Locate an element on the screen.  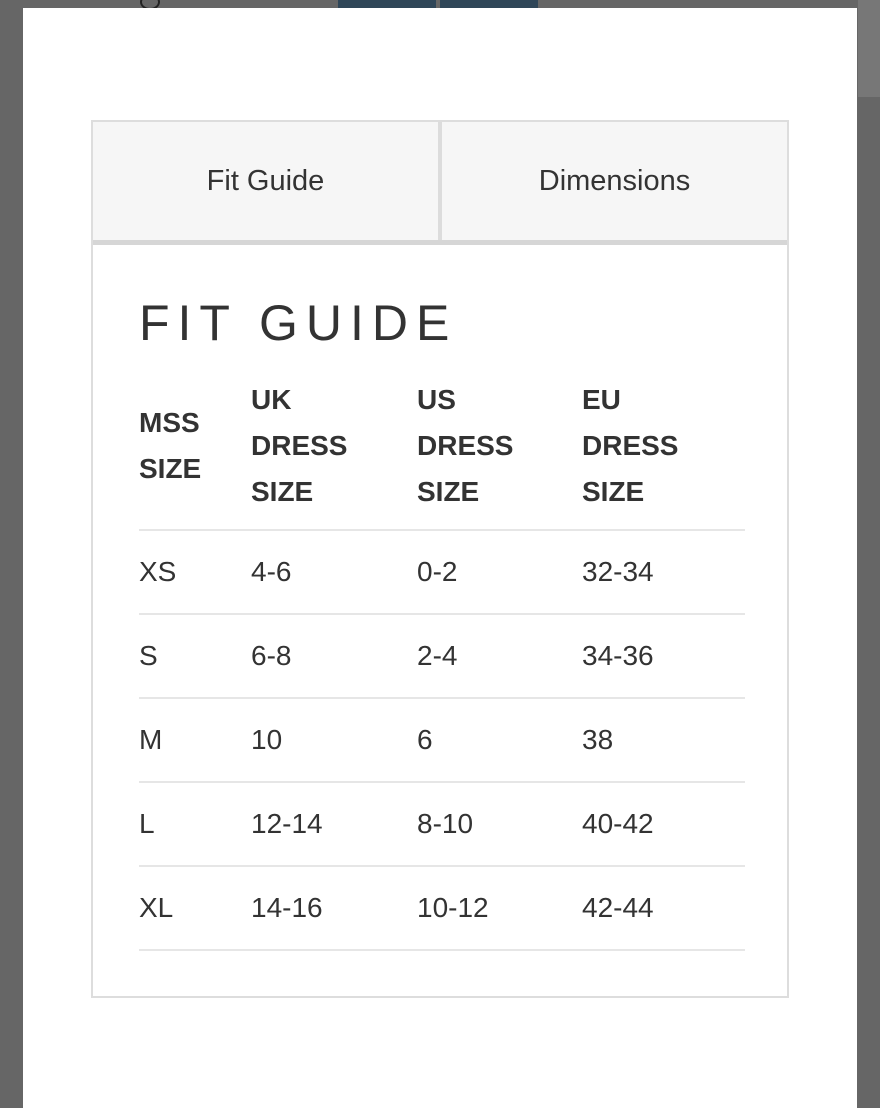
column-header-line: EU is located at coordinates (601, 399).